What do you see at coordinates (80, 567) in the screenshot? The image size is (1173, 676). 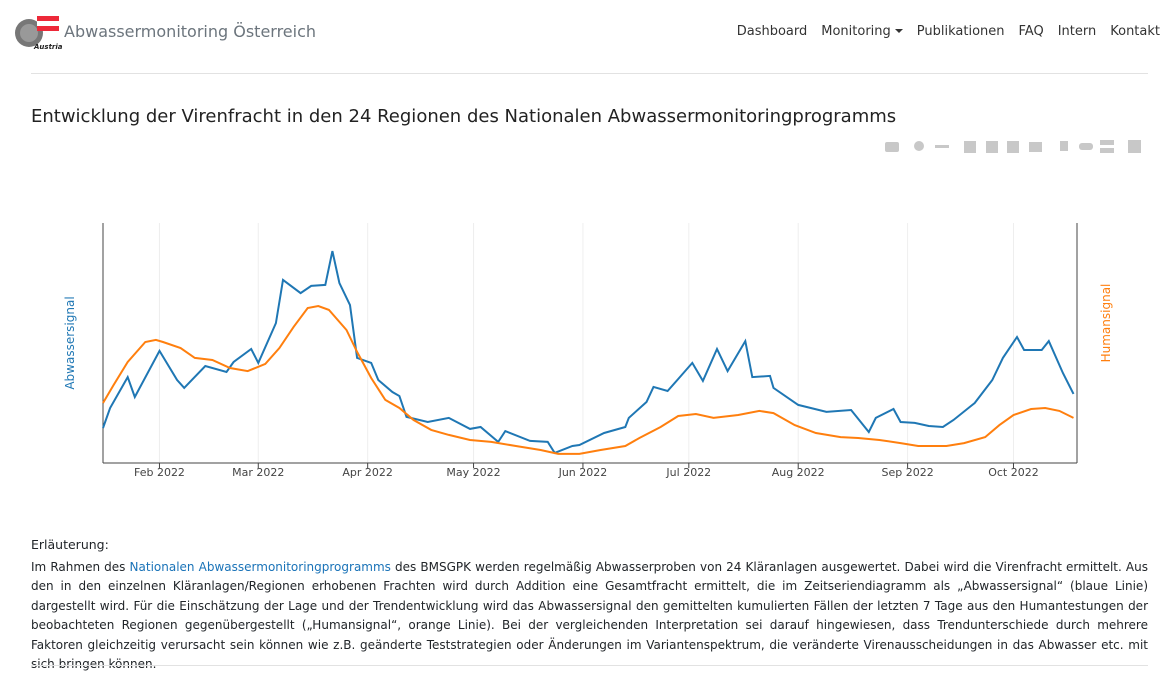 I see `text: Im Rahmen des` at bounding box center [80, 567].